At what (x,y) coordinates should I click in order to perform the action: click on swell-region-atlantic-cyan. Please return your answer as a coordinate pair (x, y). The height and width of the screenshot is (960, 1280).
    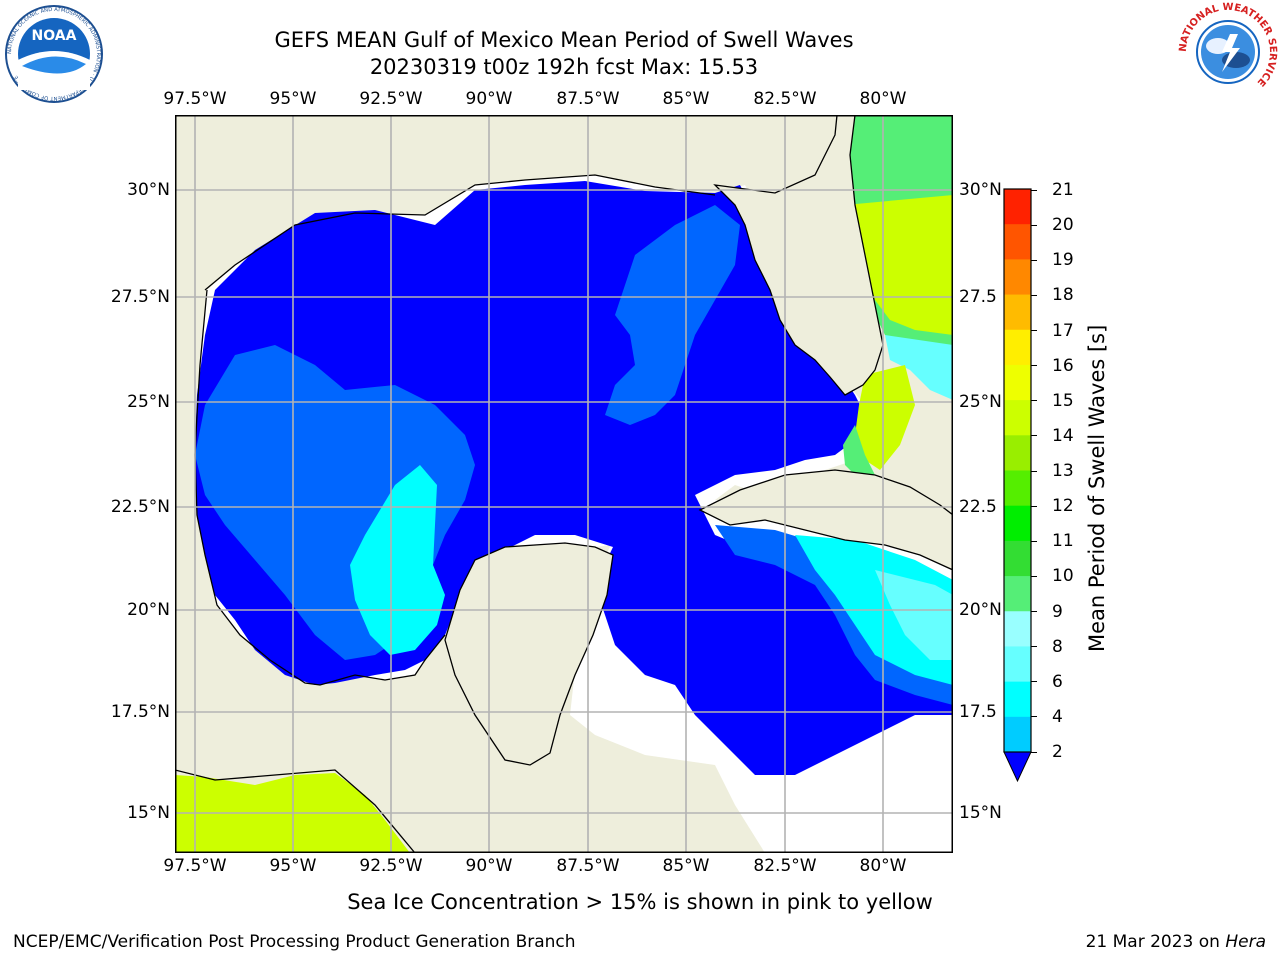
    Looking at the image, I should click on (919, 367).